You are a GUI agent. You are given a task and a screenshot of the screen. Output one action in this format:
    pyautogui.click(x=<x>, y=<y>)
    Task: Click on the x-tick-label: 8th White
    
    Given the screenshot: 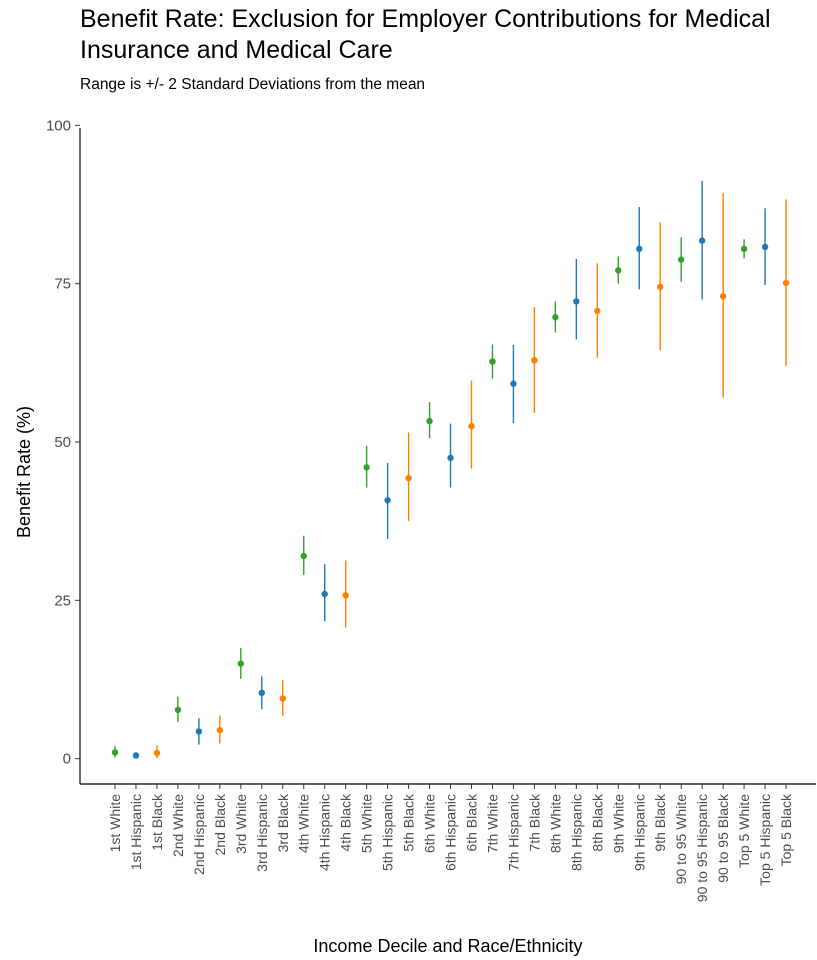 What is the action you would take?
    pyautogui.click(x=555, y=823)
    